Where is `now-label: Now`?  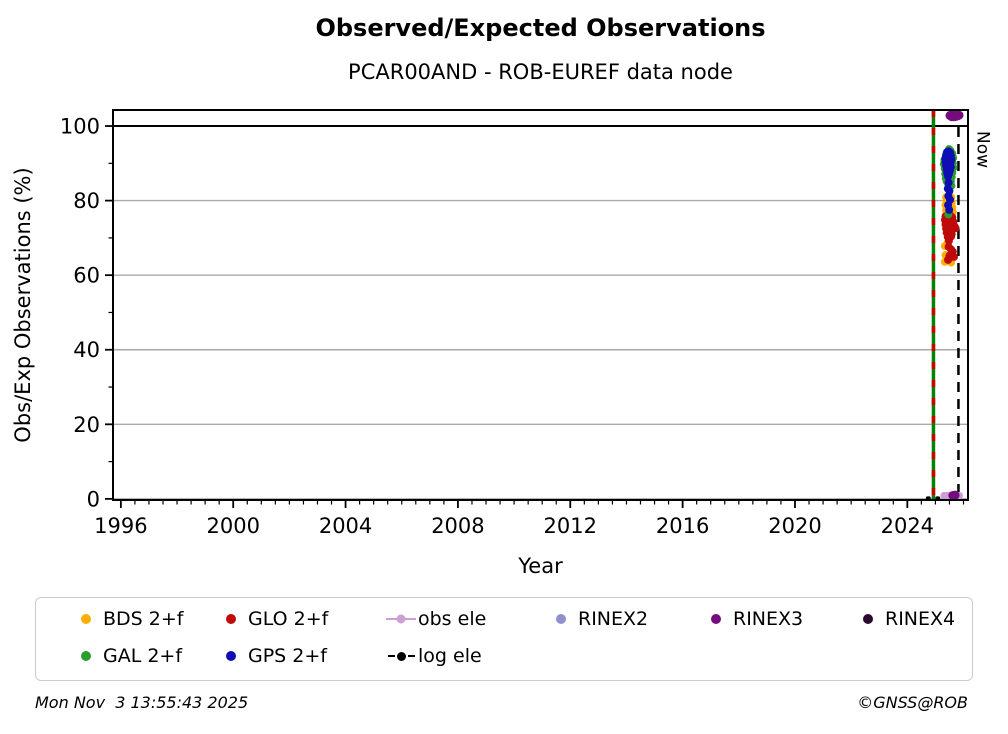
now-label: Now is located at coordinates (982, 149).